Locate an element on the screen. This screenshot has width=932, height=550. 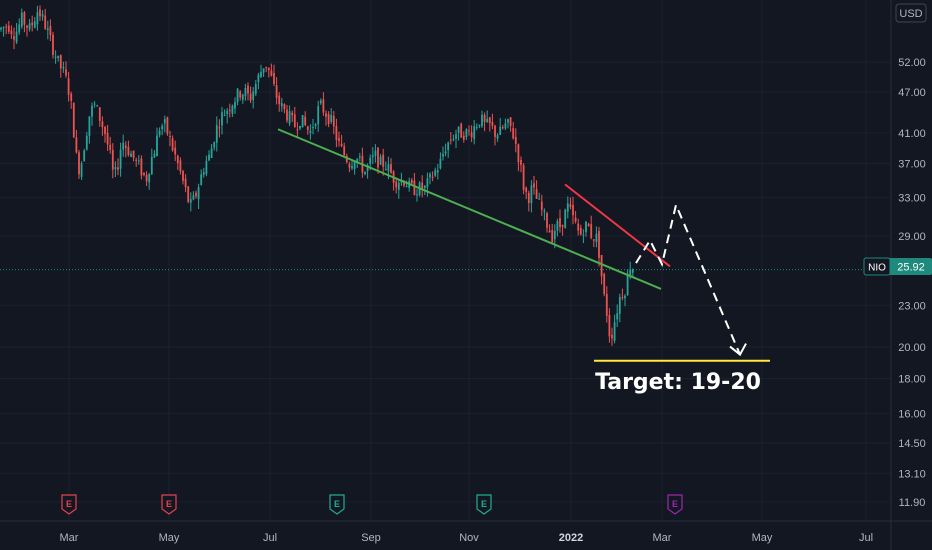
projection-path is located at coordinates (688, 278).